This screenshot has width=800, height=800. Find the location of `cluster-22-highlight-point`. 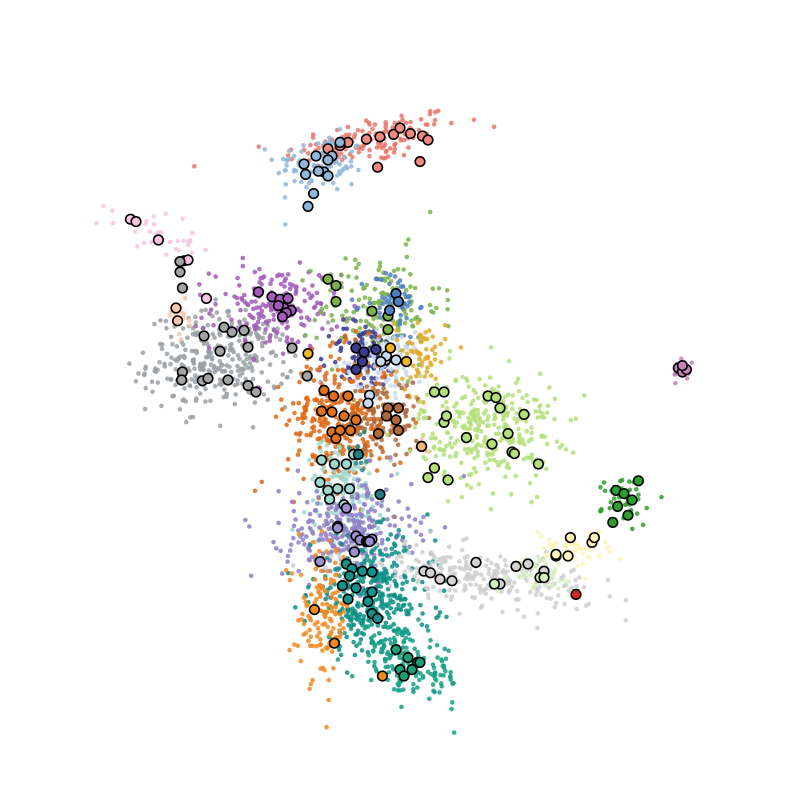

cluster-22-highlight-point is located at coordinates (544, 577).